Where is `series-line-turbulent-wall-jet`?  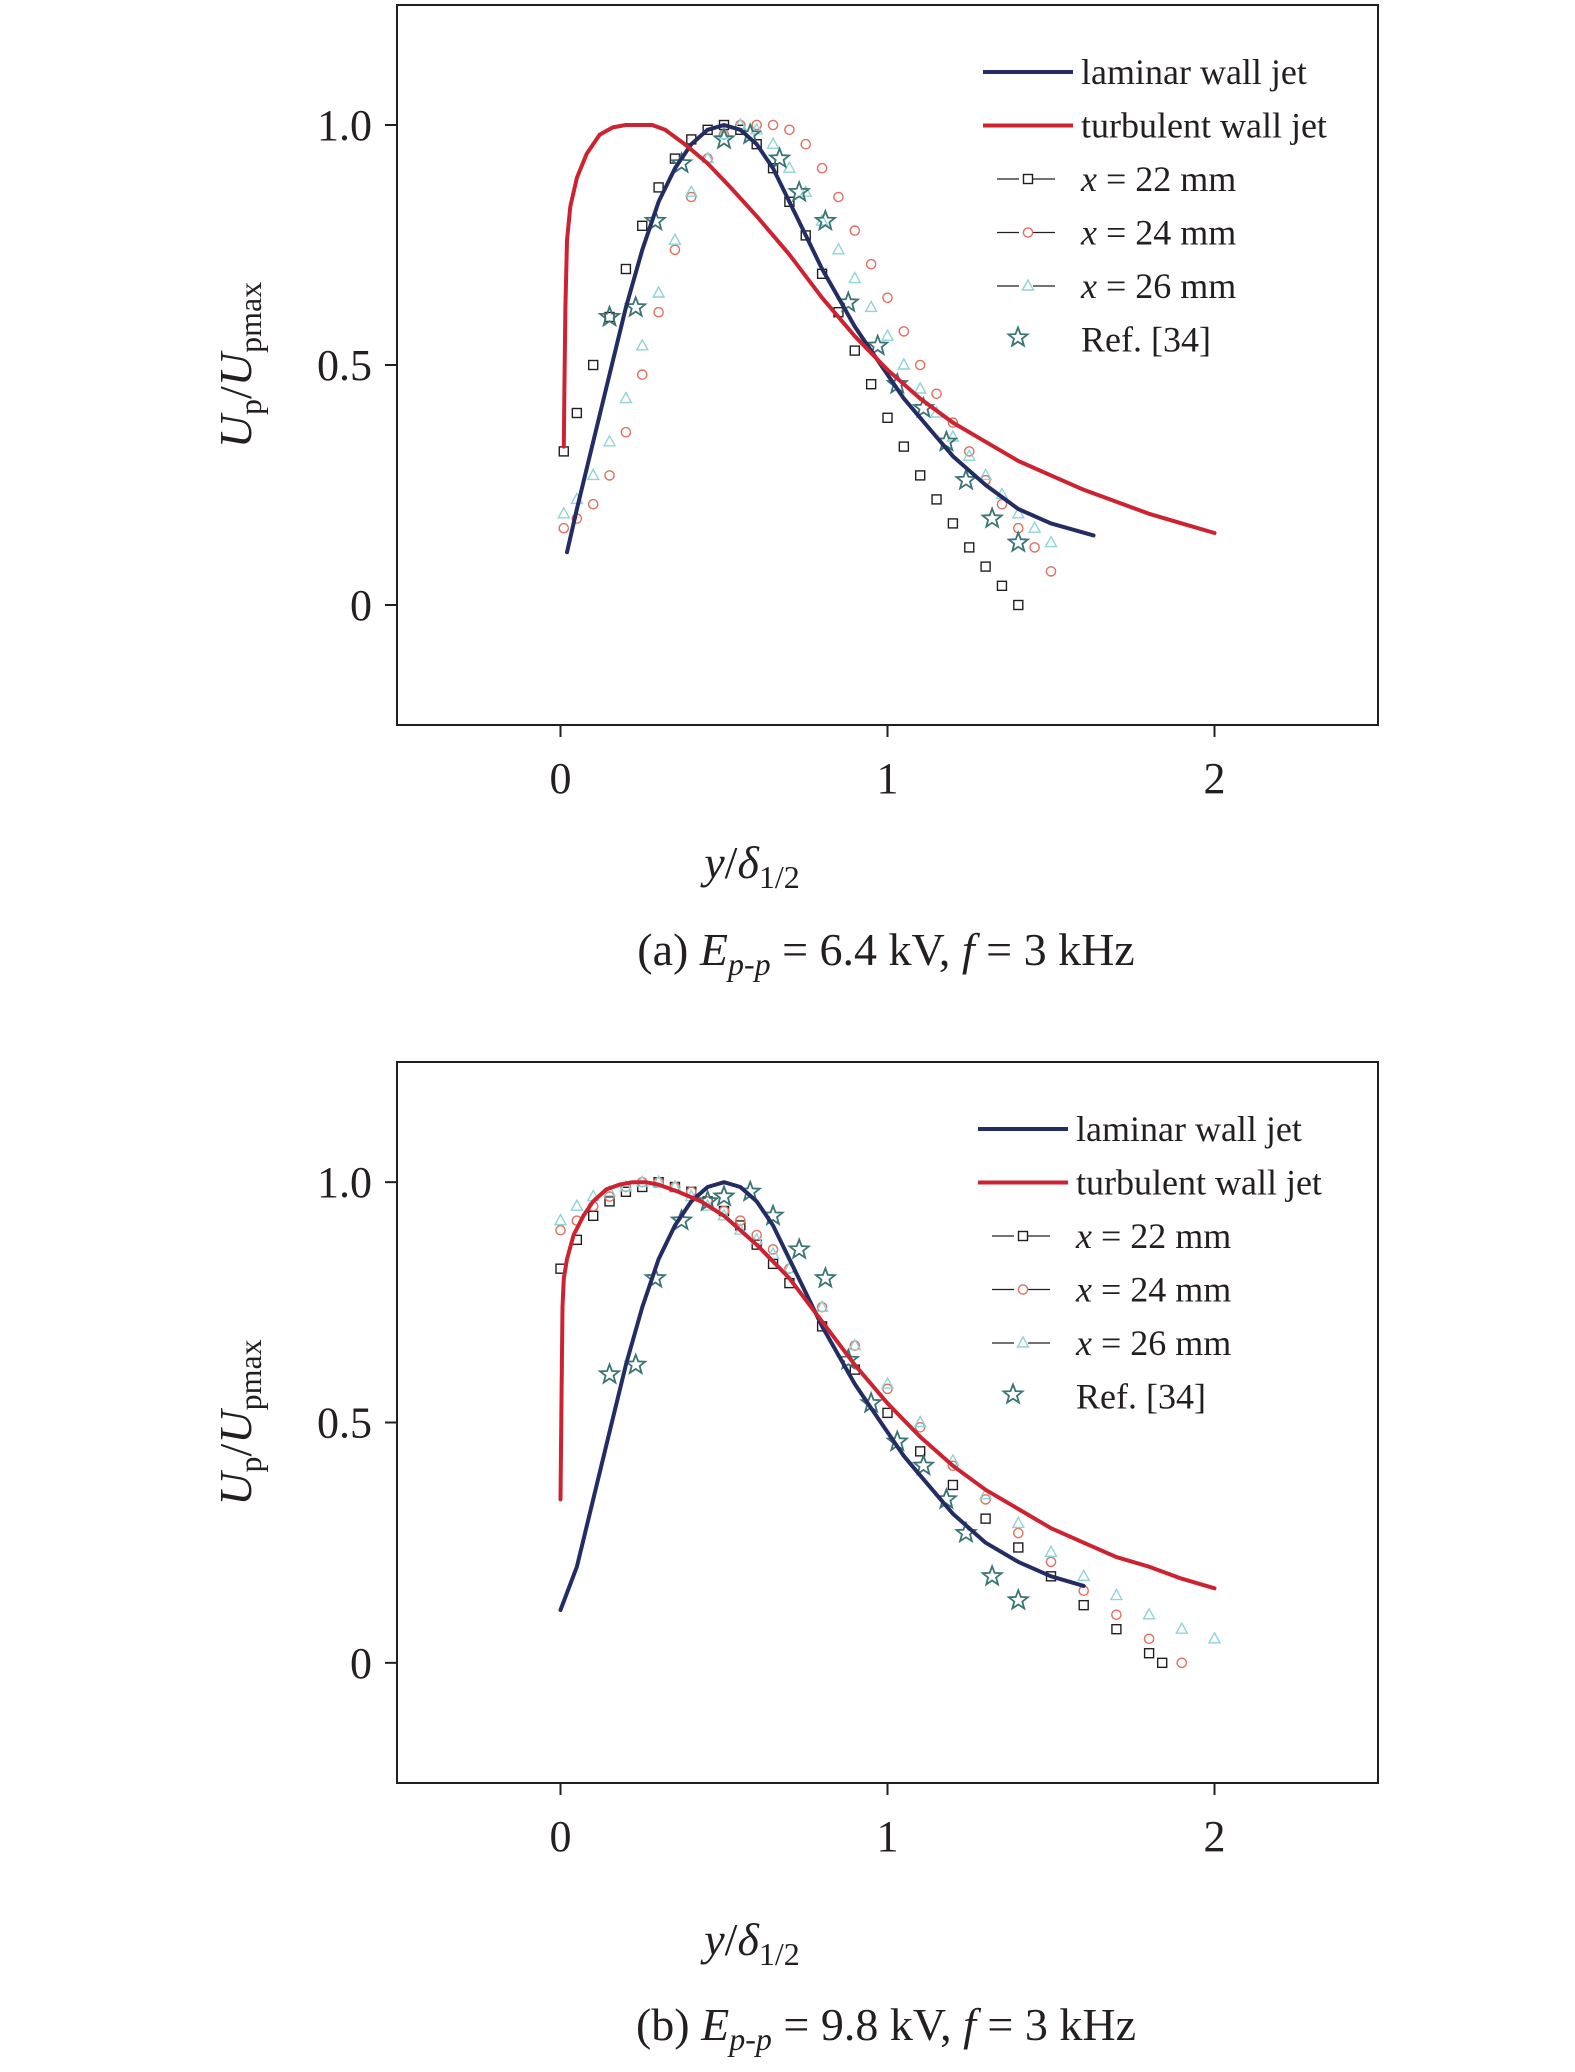
series-line-turbulent-wall-jet is located at coordinates (889, 329).